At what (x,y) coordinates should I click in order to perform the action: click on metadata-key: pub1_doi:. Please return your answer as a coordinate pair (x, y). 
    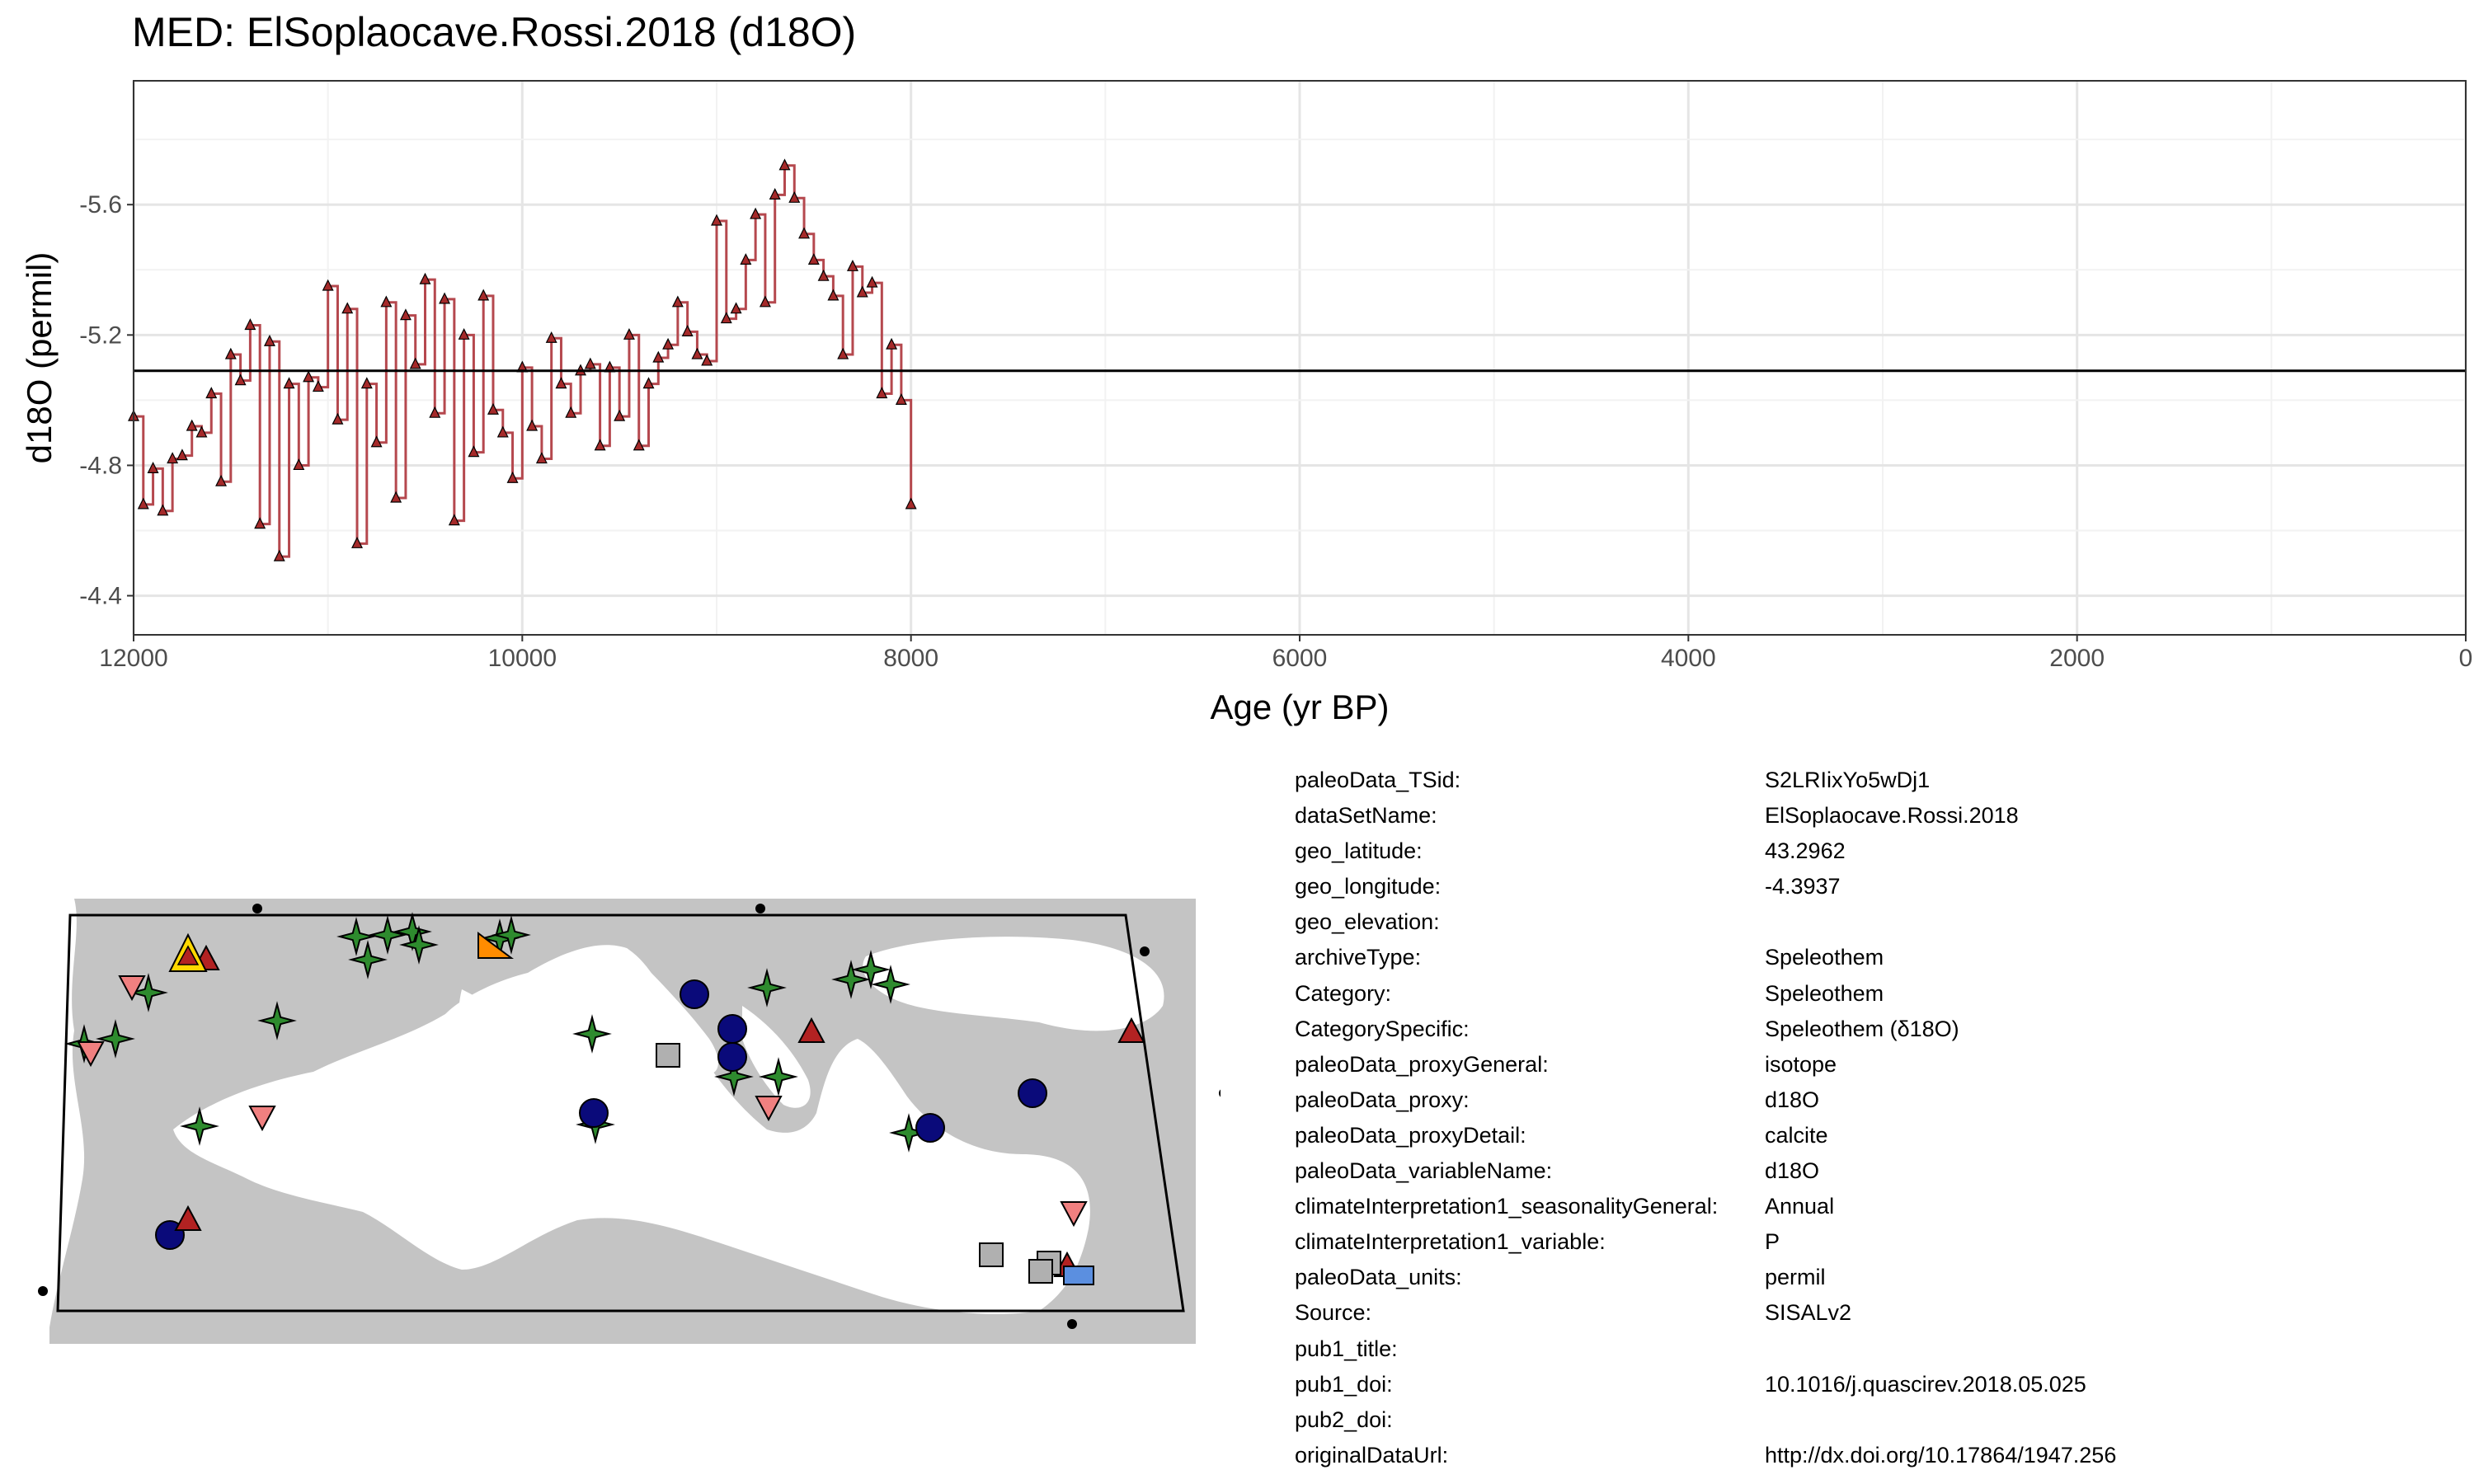
    Looking at the image, I should click on (1344, 1384).